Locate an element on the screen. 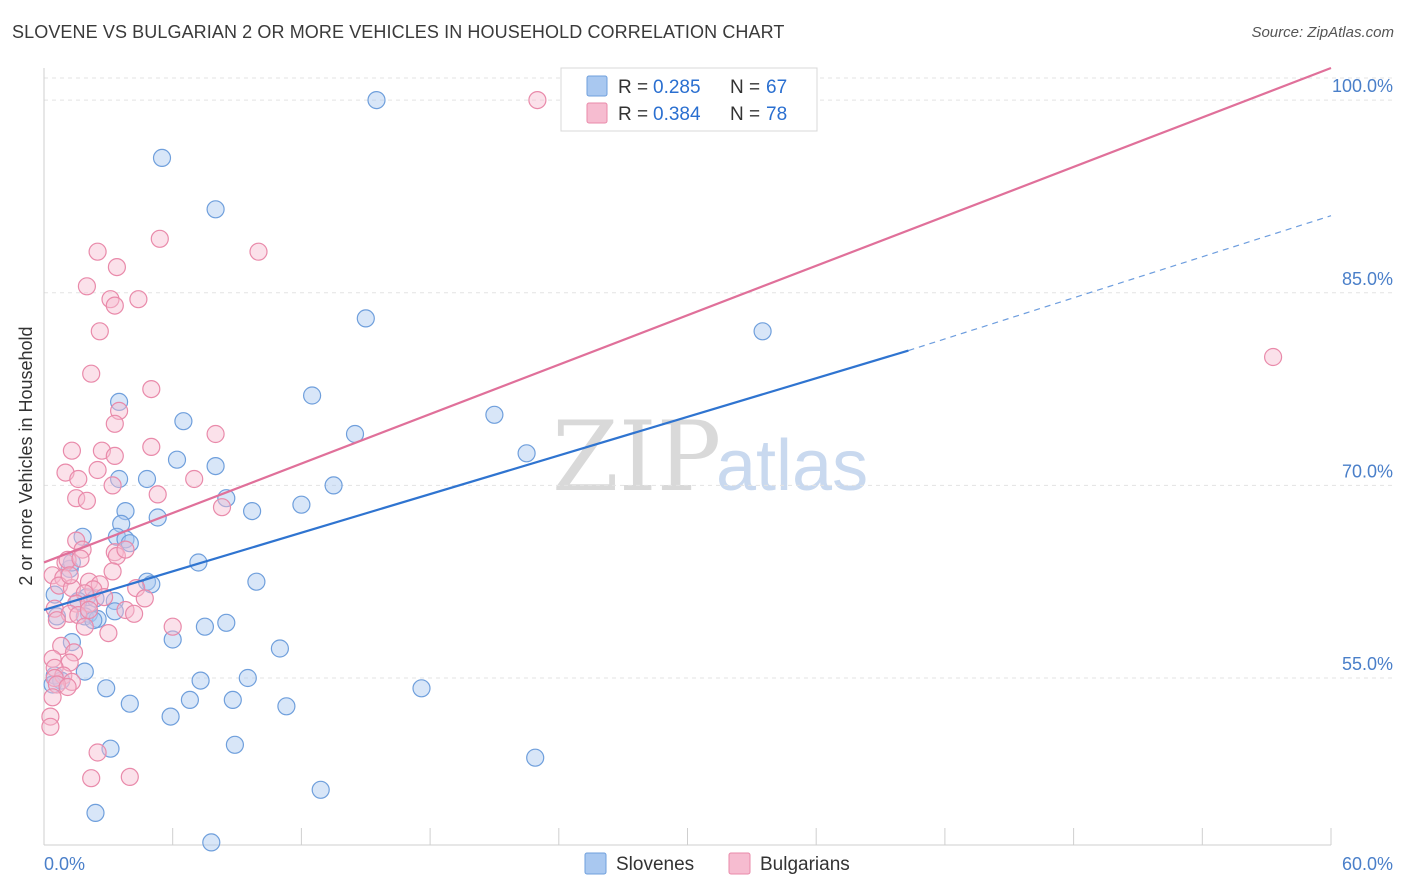 This screenshot has height=892, width=1406. legend-r-label-2: R = is located at coordinates (633, 114).